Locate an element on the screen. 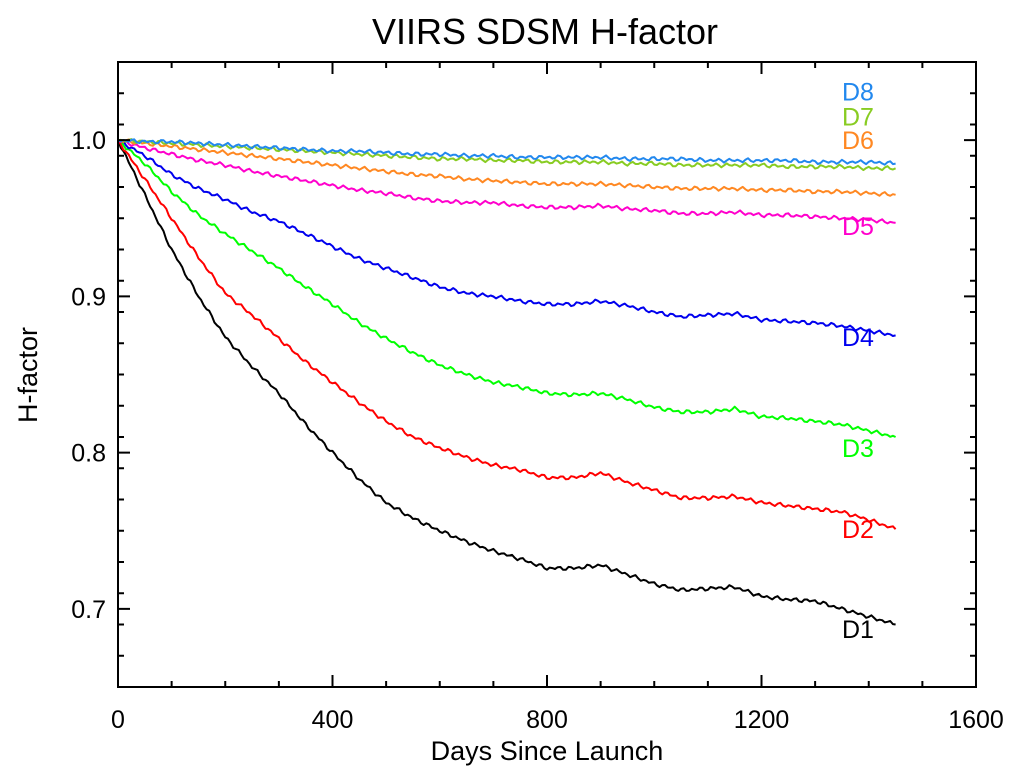  y-tick-label: 0.8 is located at coordinates (88, 454).